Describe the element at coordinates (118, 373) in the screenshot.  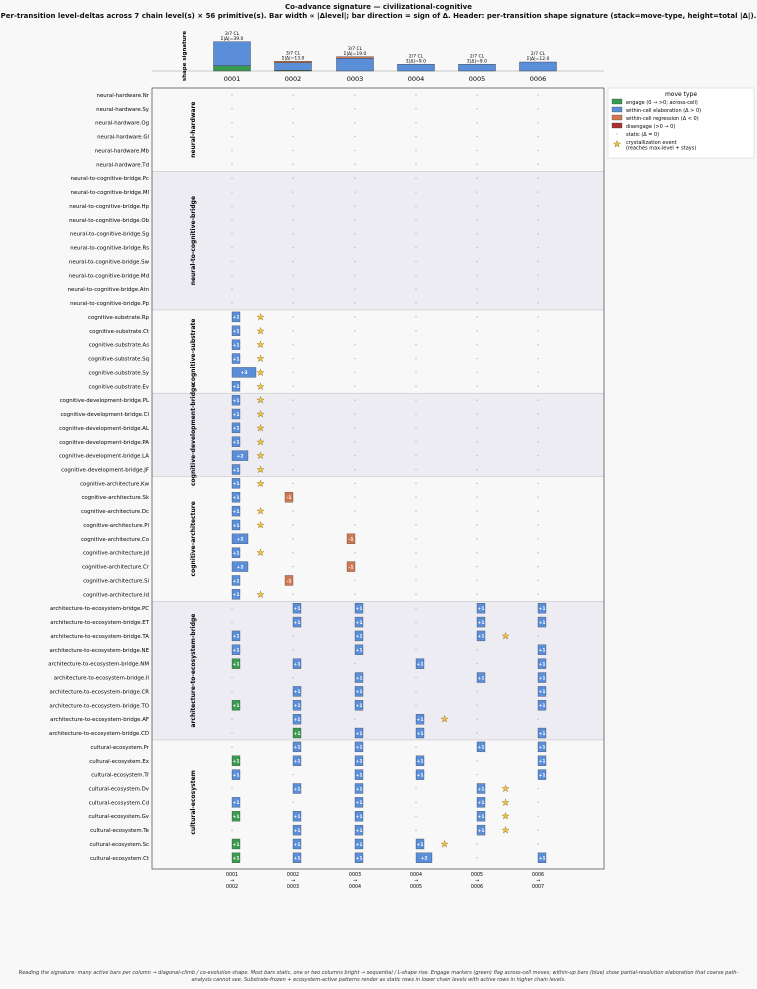
I see `row-label: cognitive-substrate.Sy` at that location.